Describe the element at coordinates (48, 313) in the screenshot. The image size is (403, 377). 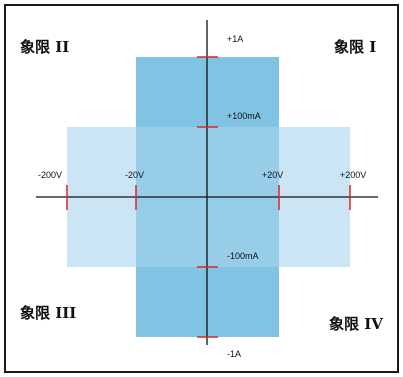
I see `quadrant-iii-label: 象限 III` at that location.